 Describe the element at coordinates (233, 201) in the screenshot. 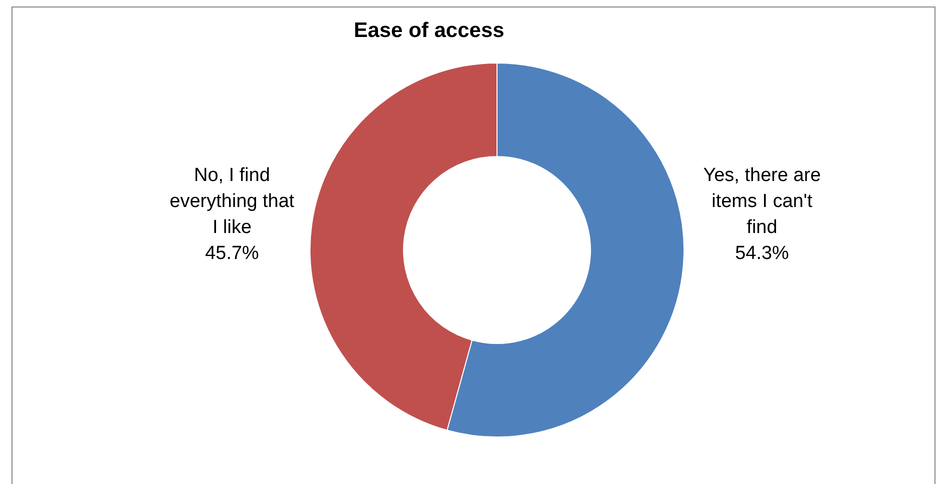

I see `slice-label: No, I find everything that I like` at that location.